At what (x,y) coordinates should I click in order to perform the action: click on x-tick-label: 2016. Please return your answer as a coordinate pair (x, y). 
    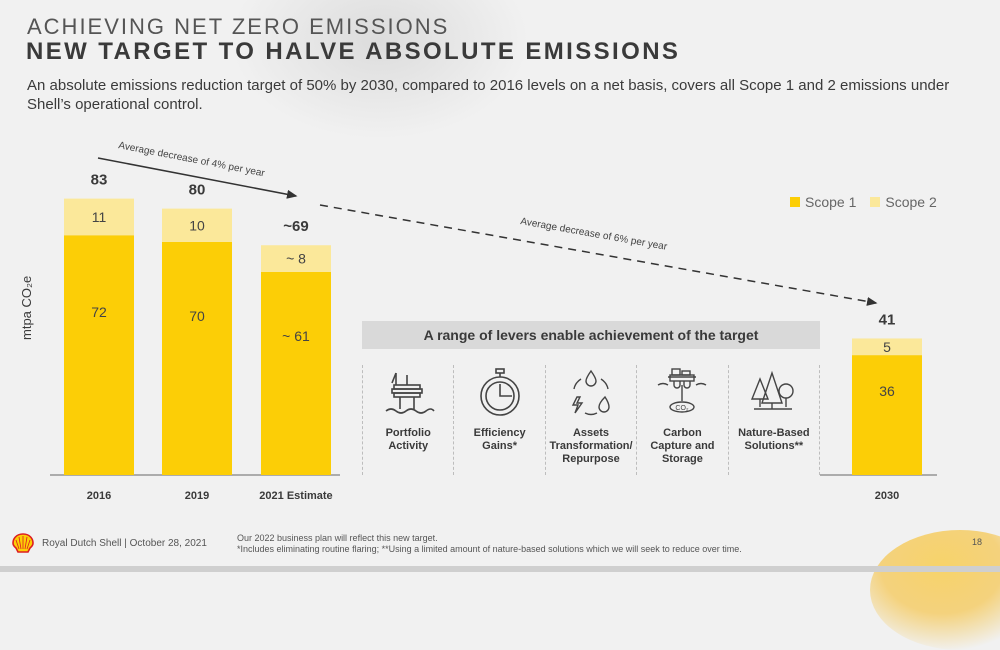
    Looking at the image, I should click on (99, 496).